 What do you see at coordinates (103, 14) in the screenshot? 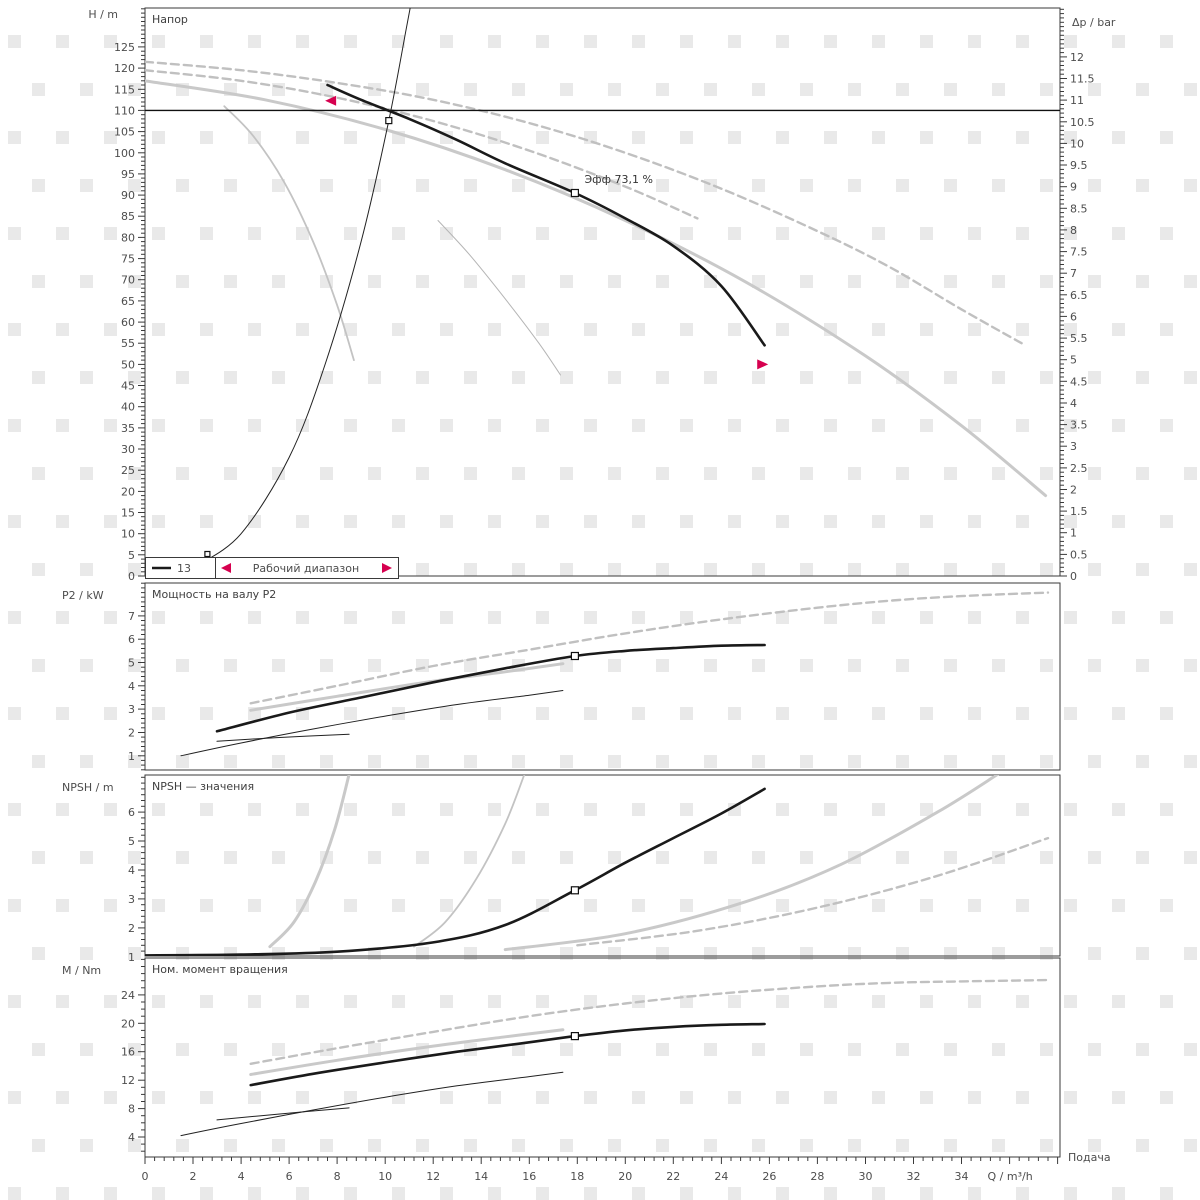
I see `head-axis-unit-label: H / m` at bounding box center [103, 14].